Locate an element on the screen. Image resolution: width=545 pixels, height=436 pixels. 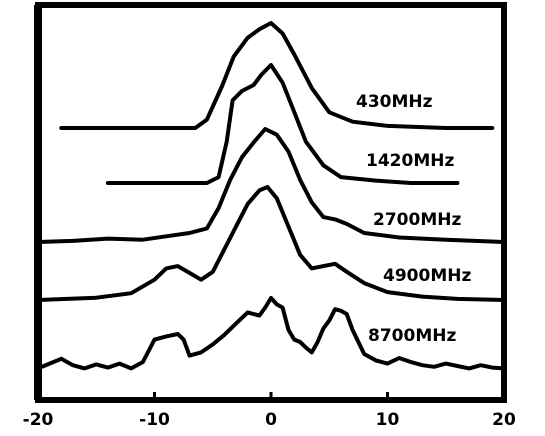
x-ticks: -20 -10 0 10 20 is located at coordinates (269, 411).